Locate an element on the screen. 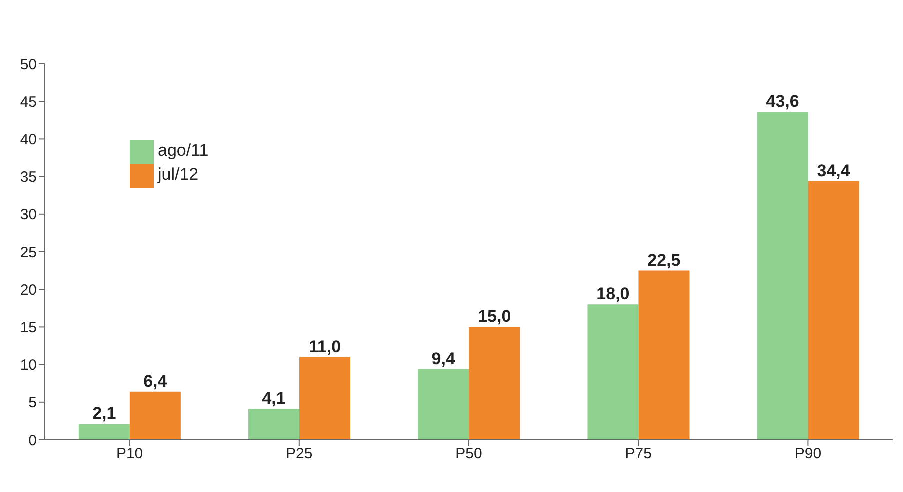 The height and width of the screenshot is (492, 903). y-tick-label: 5 is located at coordinates (32, 403).